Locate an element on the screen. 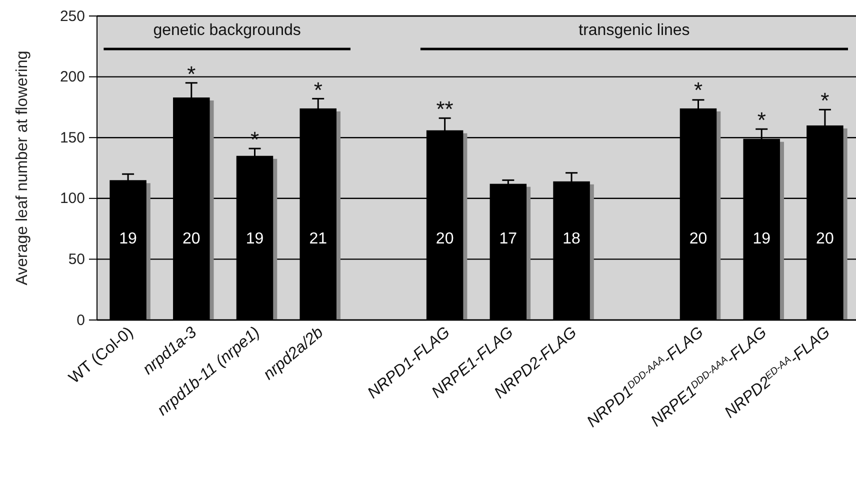 This screenshot has height=490, width=856. y-tick-label: 100 is located at coordinates (72, 199).